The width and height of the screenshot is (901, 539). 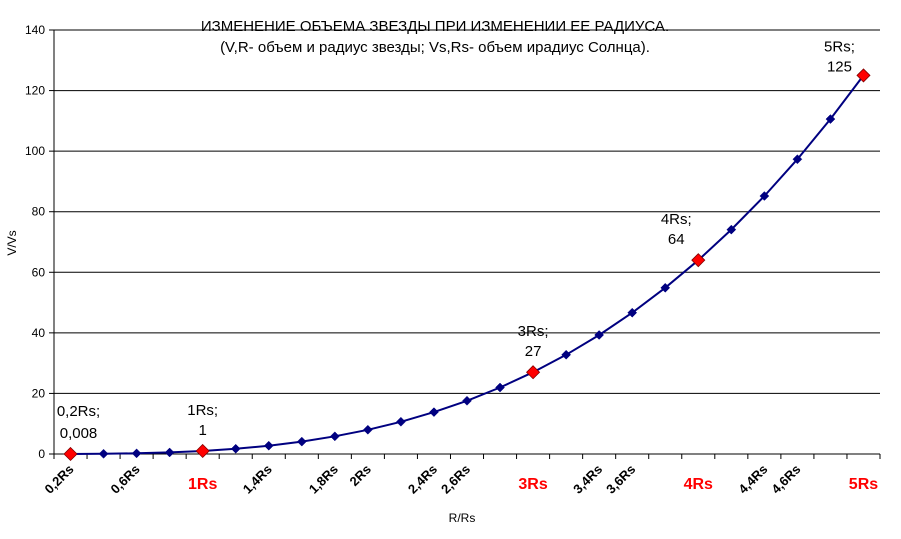 I want to click on x-tick-label: 1,4Rs, so click(x=257, y=479).